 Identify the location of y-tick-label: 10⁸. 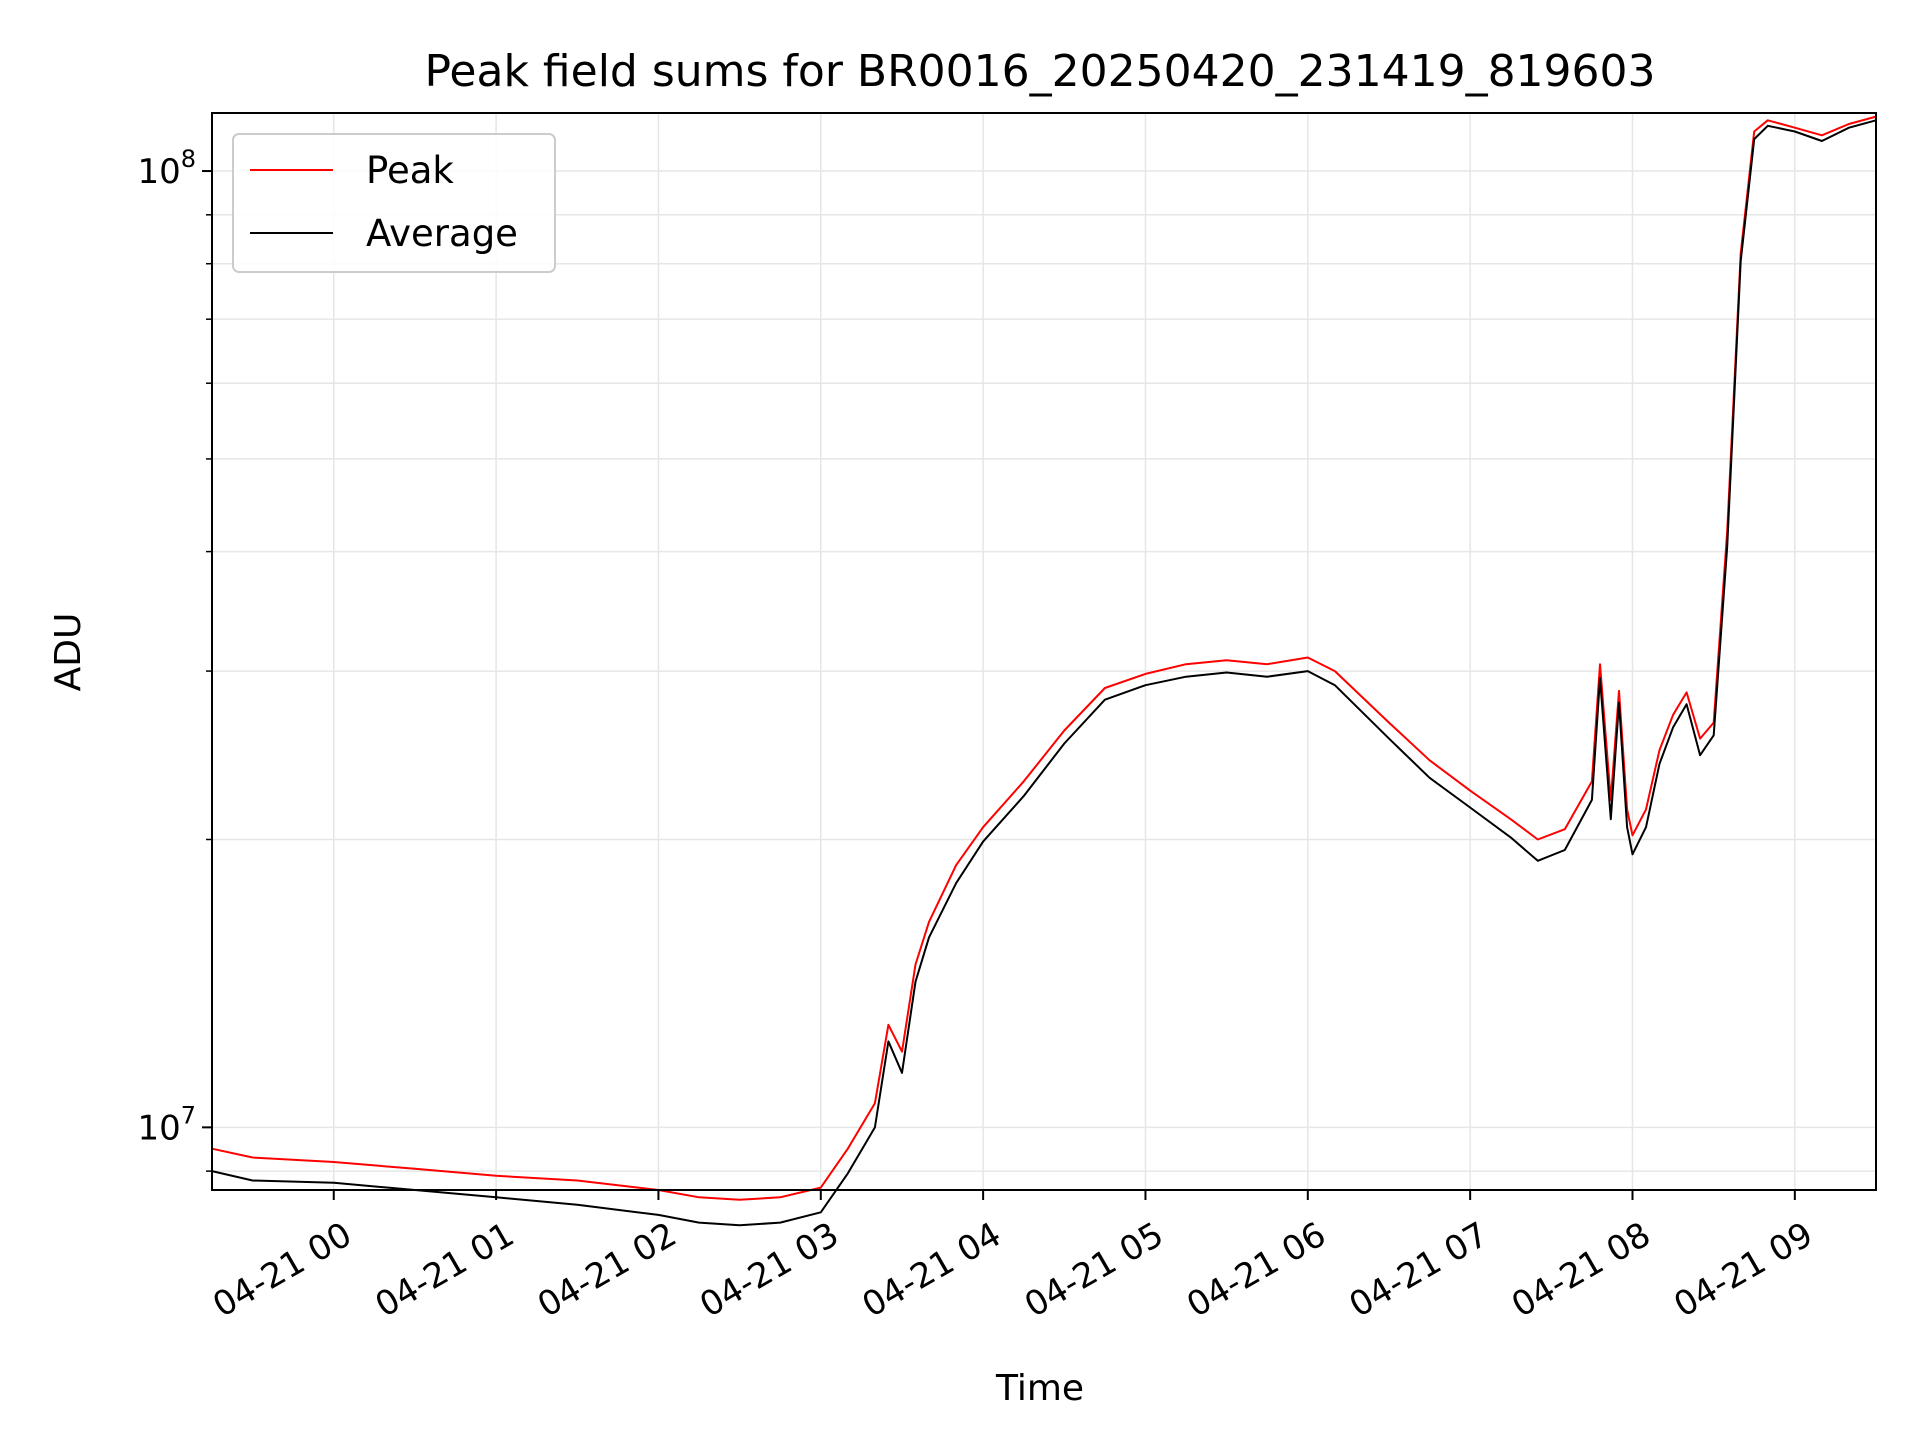
(166, 168).